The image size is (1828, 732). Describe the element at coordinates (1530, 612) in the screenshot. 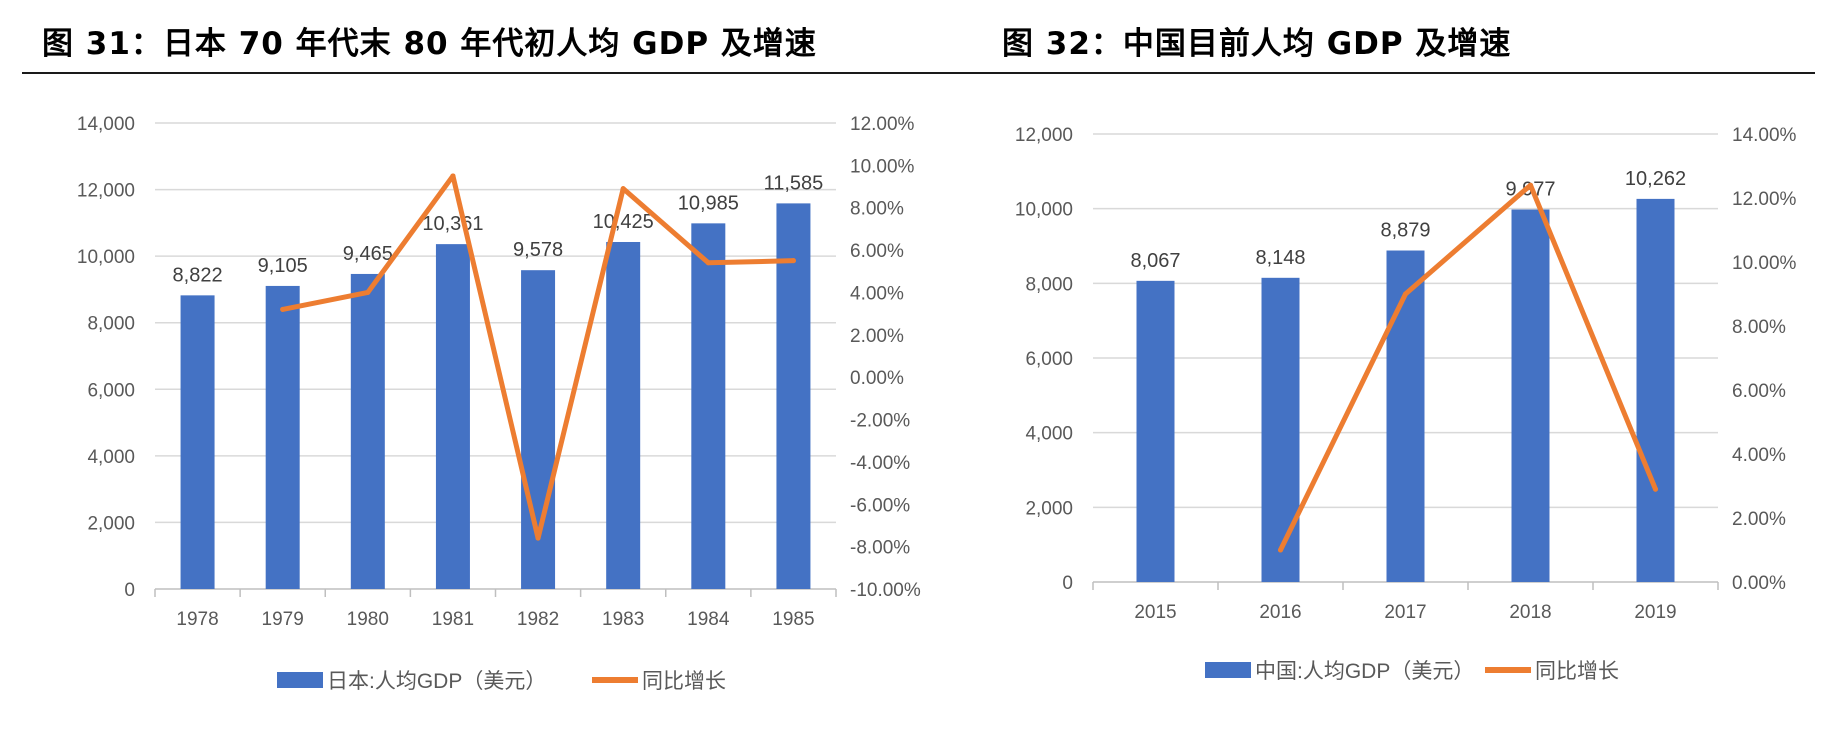

I see `x-tick-label: 2018` at that location.